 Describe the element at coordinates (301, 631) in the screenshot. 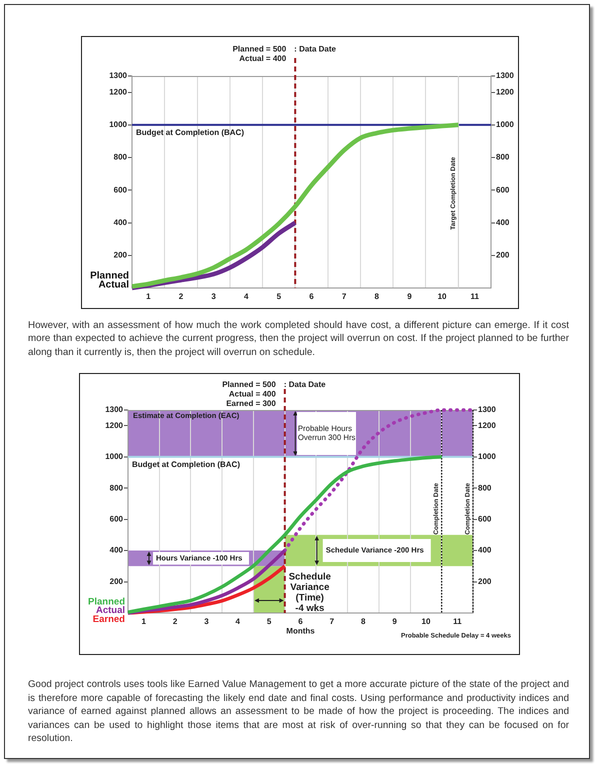

I see `x-axis-title: Months` at that location.